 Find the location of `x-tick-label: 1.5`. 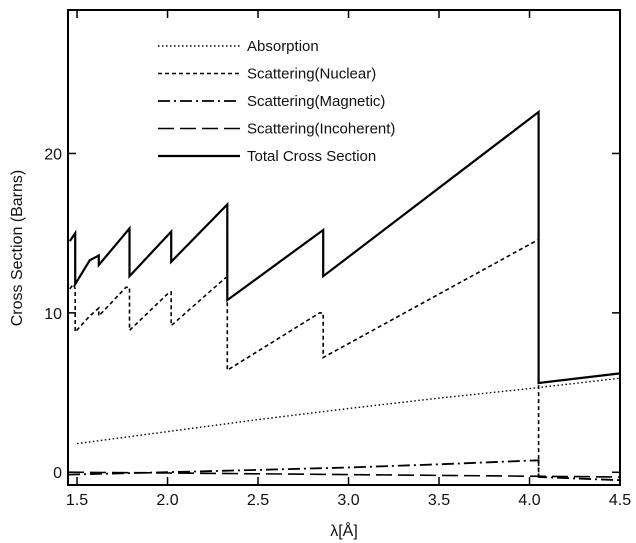

x-tick-label: 1.5 is located at coordinates (77, 500).